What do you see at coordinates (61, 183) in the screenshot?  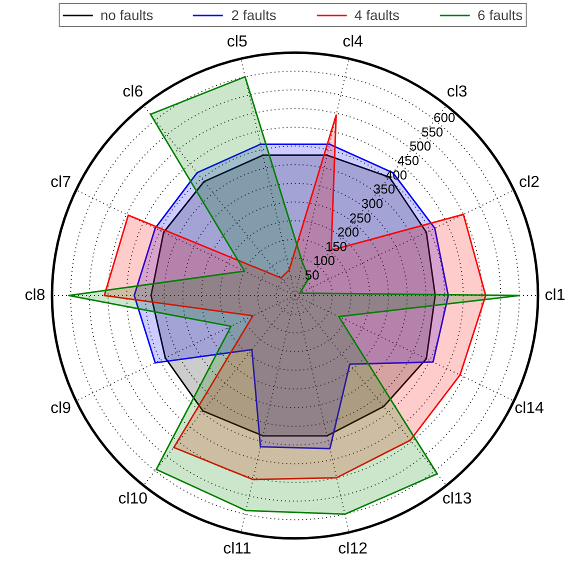 I see `spoke-label: cl7` at bounding box center [61, 183].